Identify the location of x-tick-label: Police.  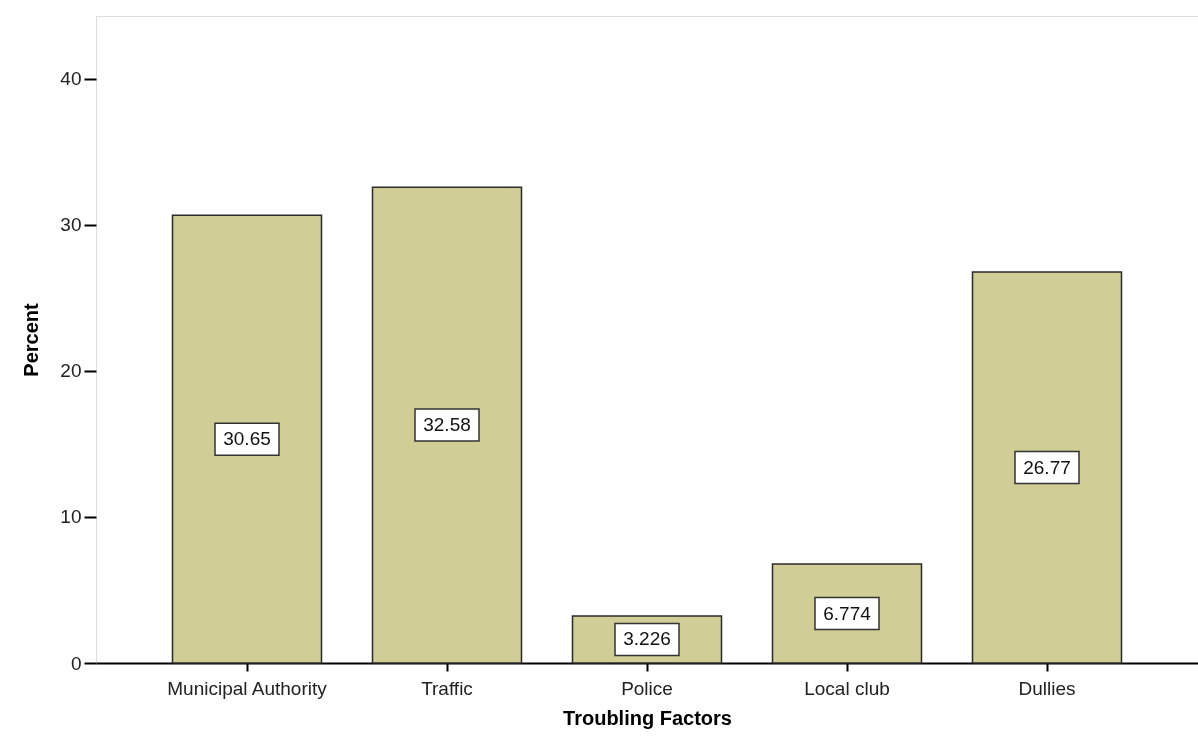
(647, 688).